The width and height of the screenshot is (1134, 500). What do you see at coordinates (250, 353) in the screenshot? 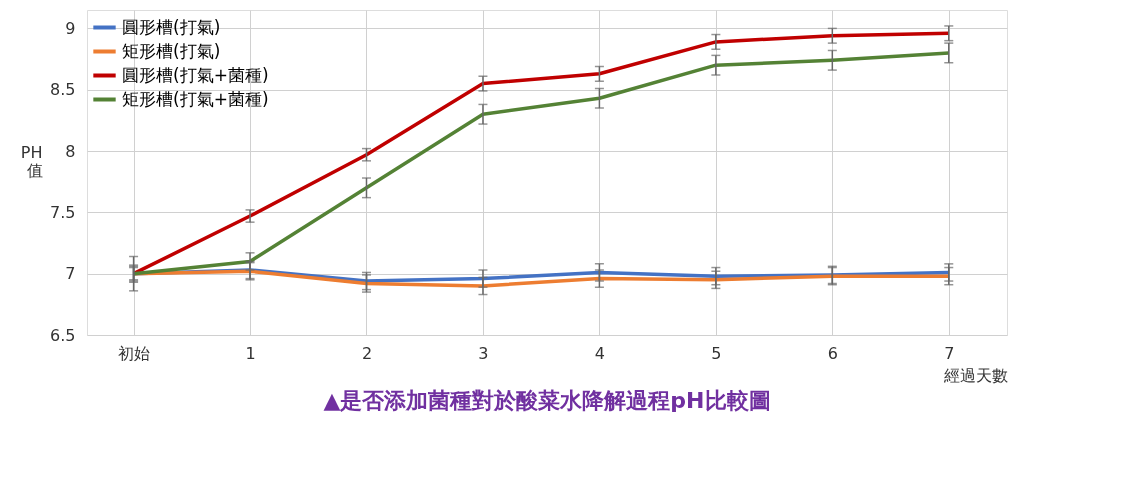
I see `x-tick-label: 1` at bounding box center [250, 353].